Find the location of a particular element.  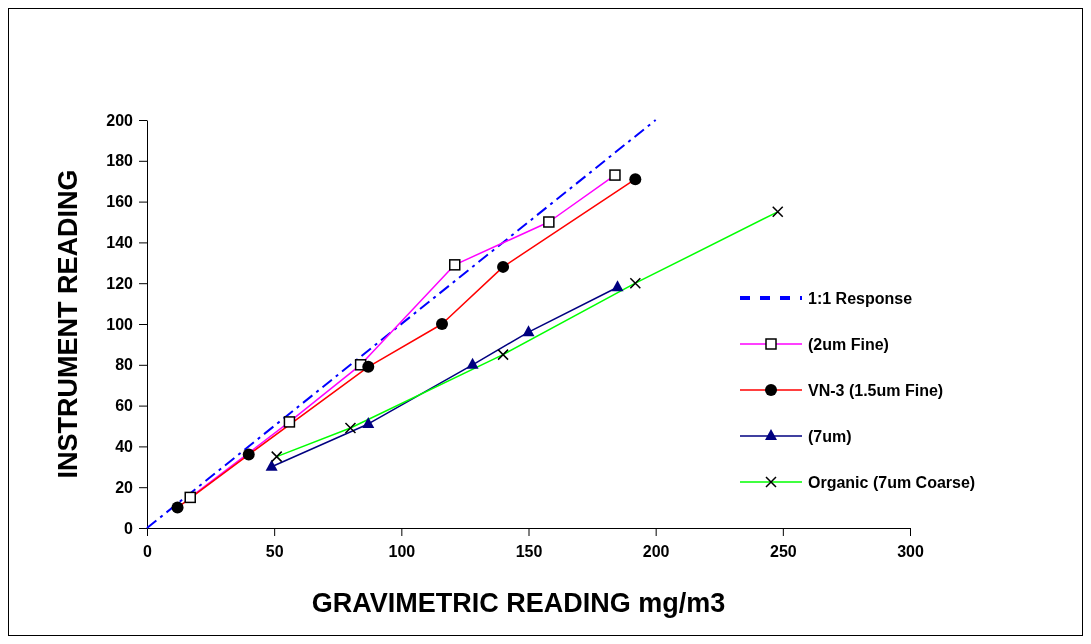

legend-label: VN-3 (1.5um Fine) is located at coordinates (876, 390).